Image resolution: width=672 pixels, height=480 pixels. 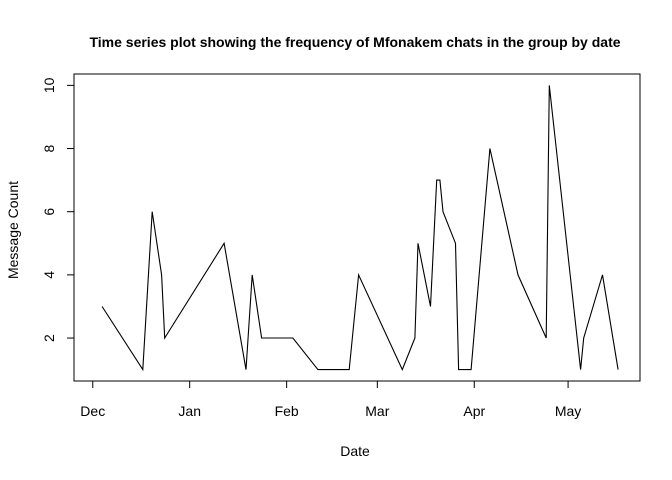 What do you see at coordinates (568, 411) in the screenshot?
I see `x-tick-label: May` at bounding box center [568, 411].